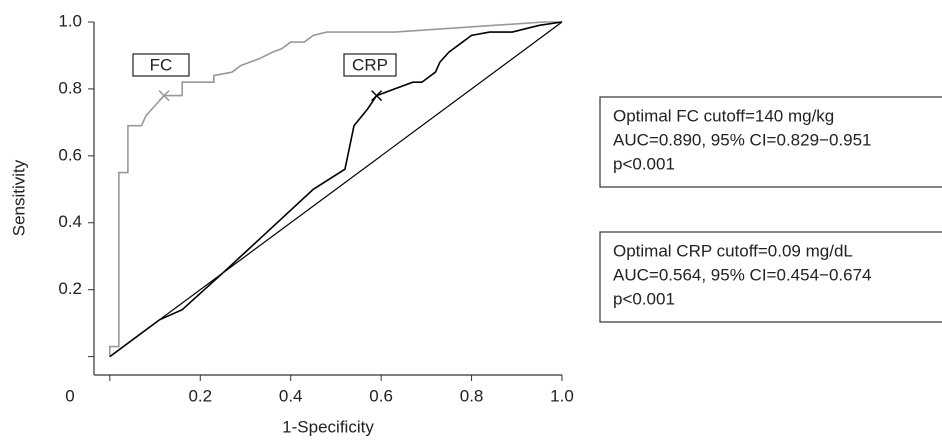  What do you see at coordinates (70, 154) in the screenshot?
I see `y-tick-label: 0.6` at bounding box center [70, 154].